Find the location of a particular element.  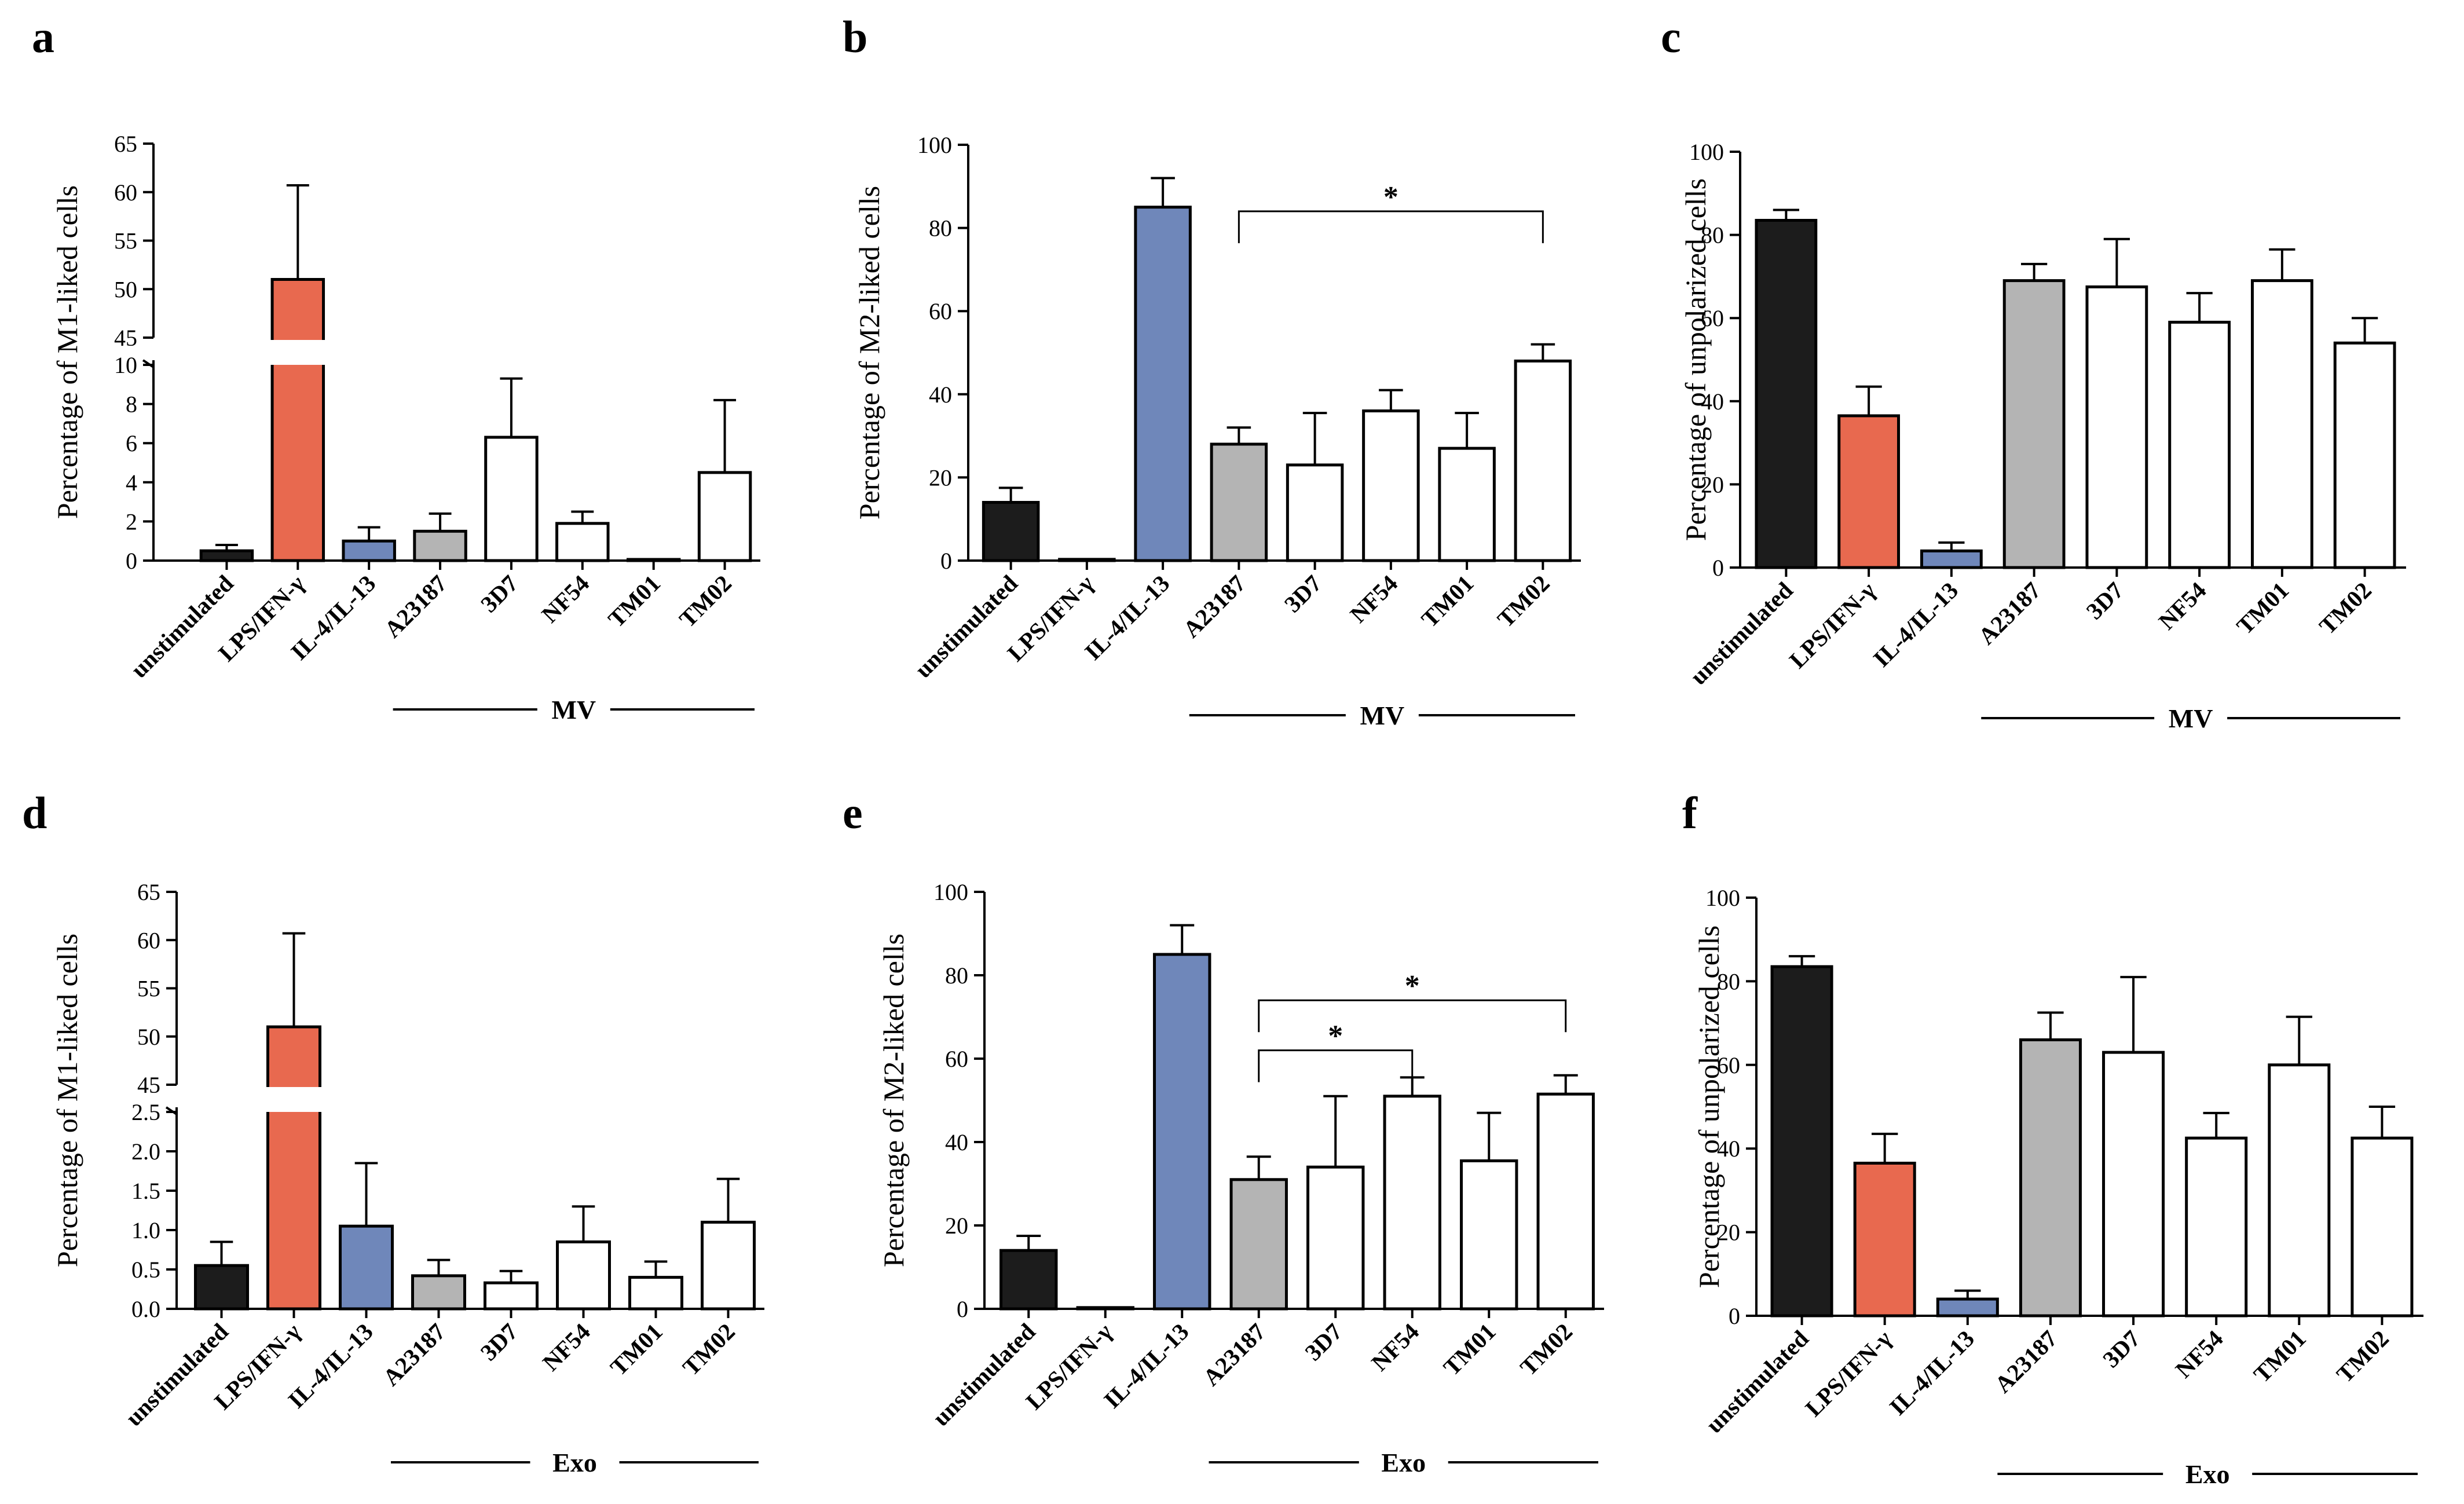

category-label: NF54 is located at coordinates (2199, 1354).